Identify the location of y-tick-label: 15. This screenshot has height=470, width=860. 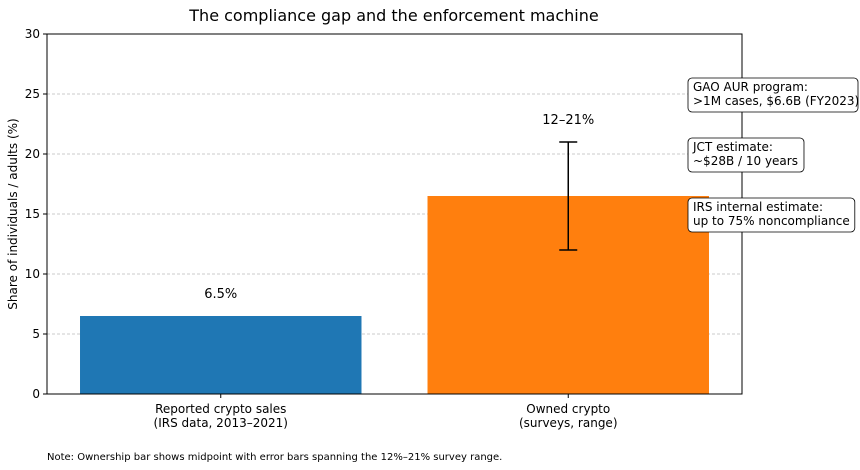
(32, 214).